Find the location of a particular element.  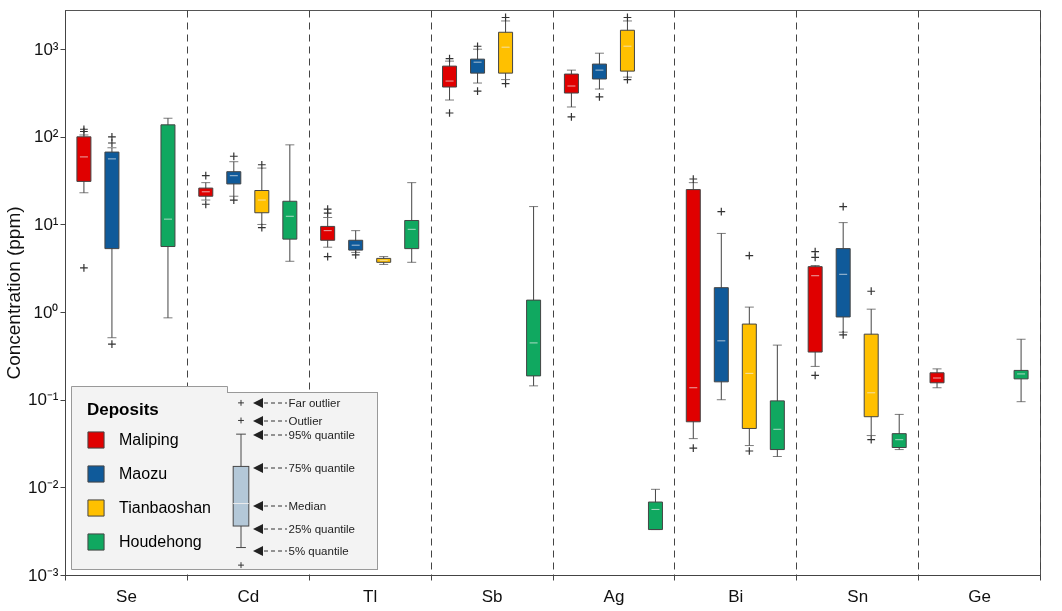

x-tick-label: Se is located at coordinates (126, 596).